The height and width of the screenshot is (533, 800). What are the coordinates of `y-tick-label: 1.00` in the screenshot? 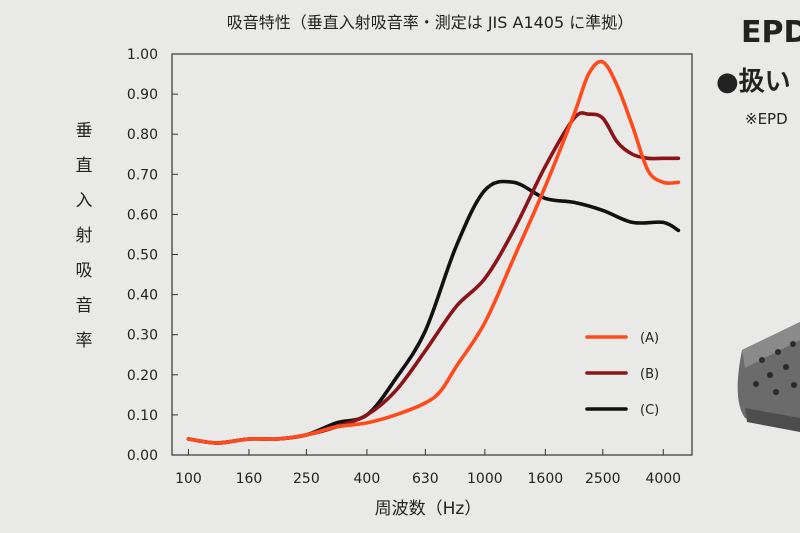 It's located at (142, 55).